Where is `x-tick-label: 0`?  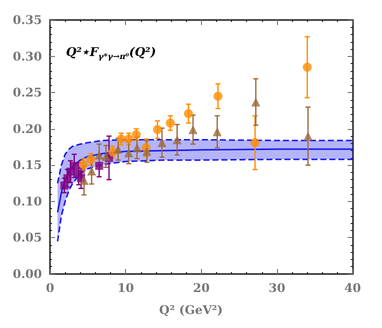
x-tick-label: 0 is located at coordinates (50, 288).